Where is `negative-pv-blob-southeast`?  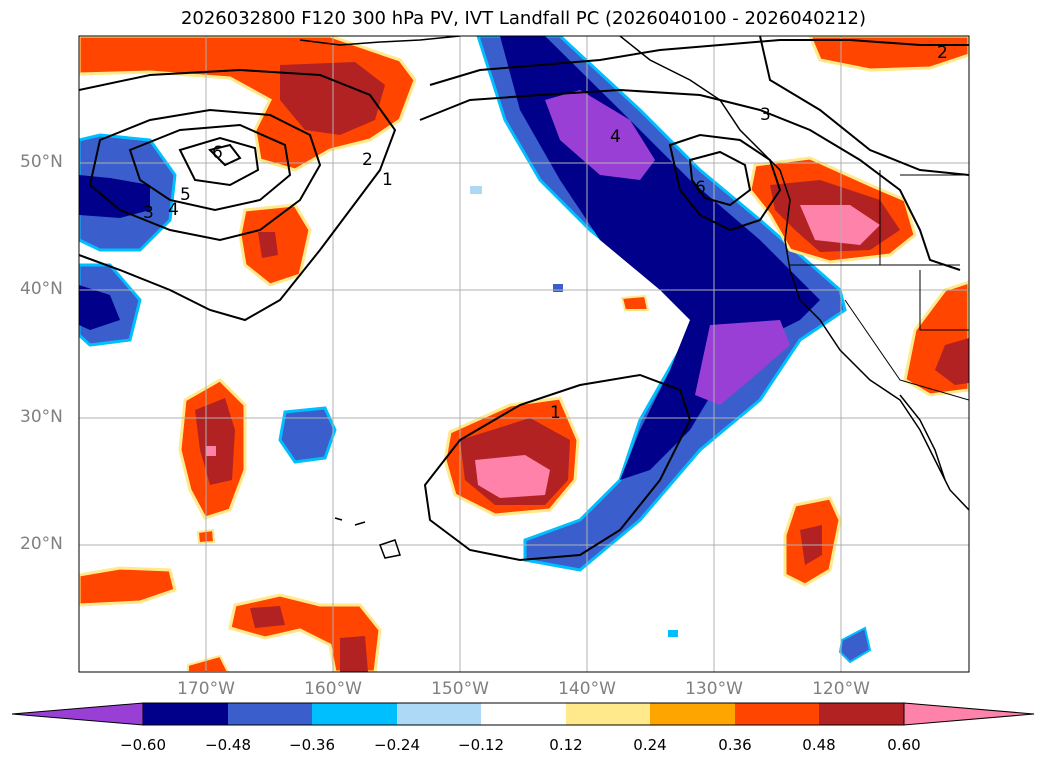
negative-pv-blob-southeast is located at coordinates (855, 645).